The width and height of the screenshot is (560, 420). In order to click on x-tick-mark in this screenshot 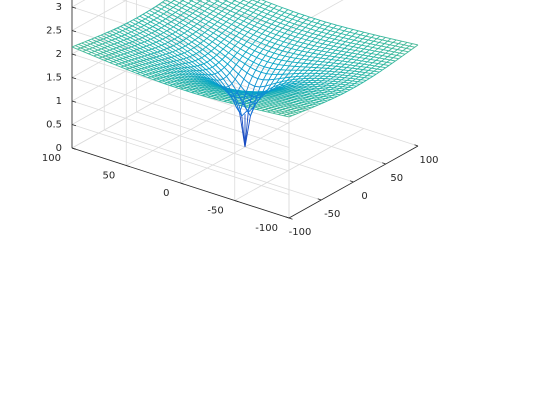, I will do `click(287, 217)`.